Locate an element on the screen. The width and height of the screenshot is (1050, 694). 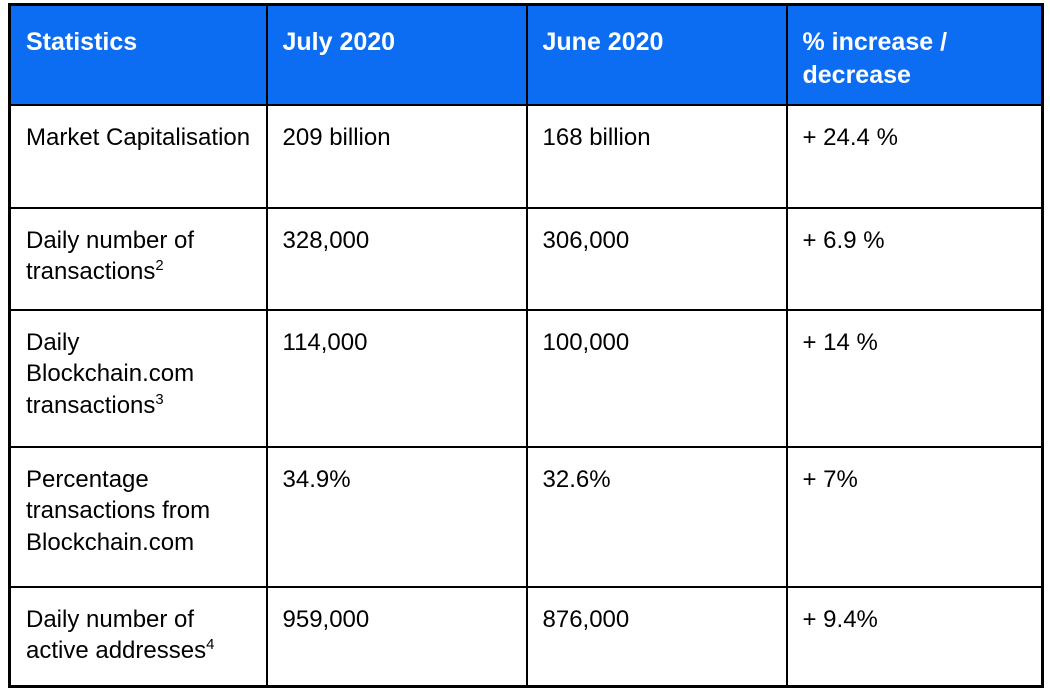
june-value-cell: 876,000 is located at coordinates (656, 636).